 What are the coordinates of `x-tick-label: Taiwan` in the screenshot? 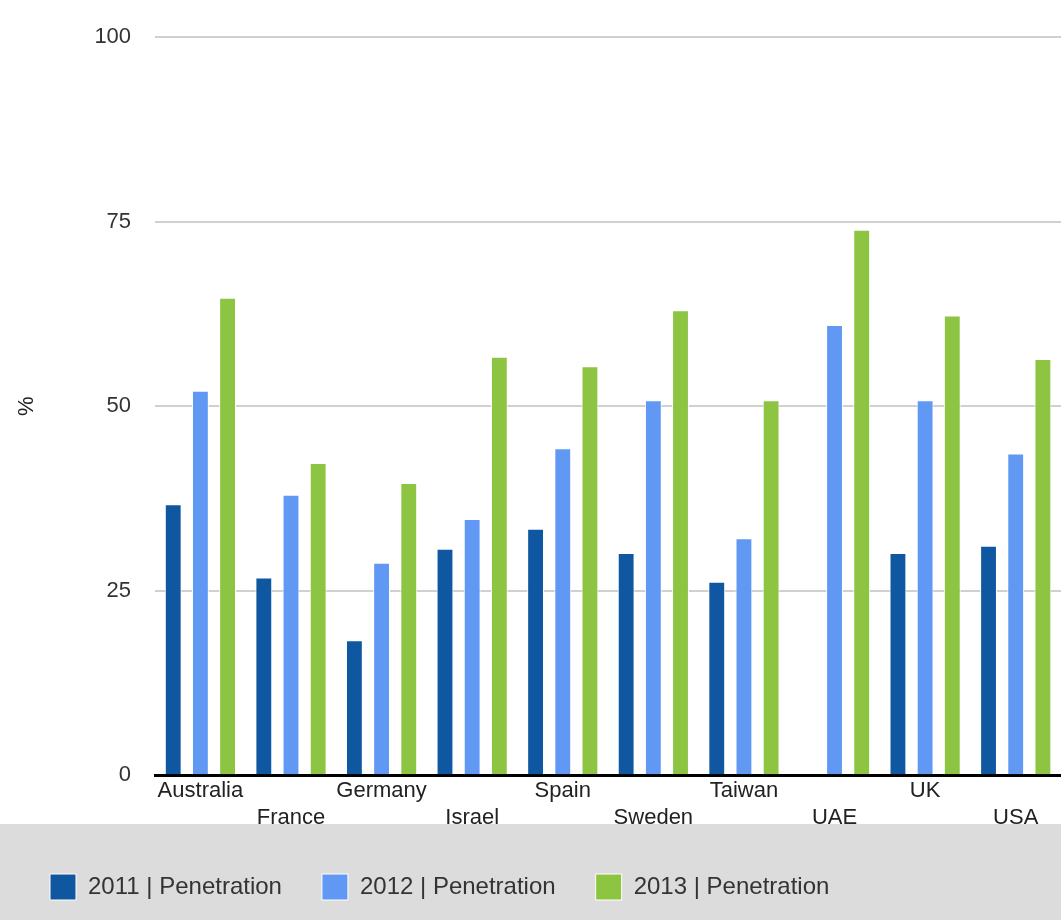 It's located at (744, 790).